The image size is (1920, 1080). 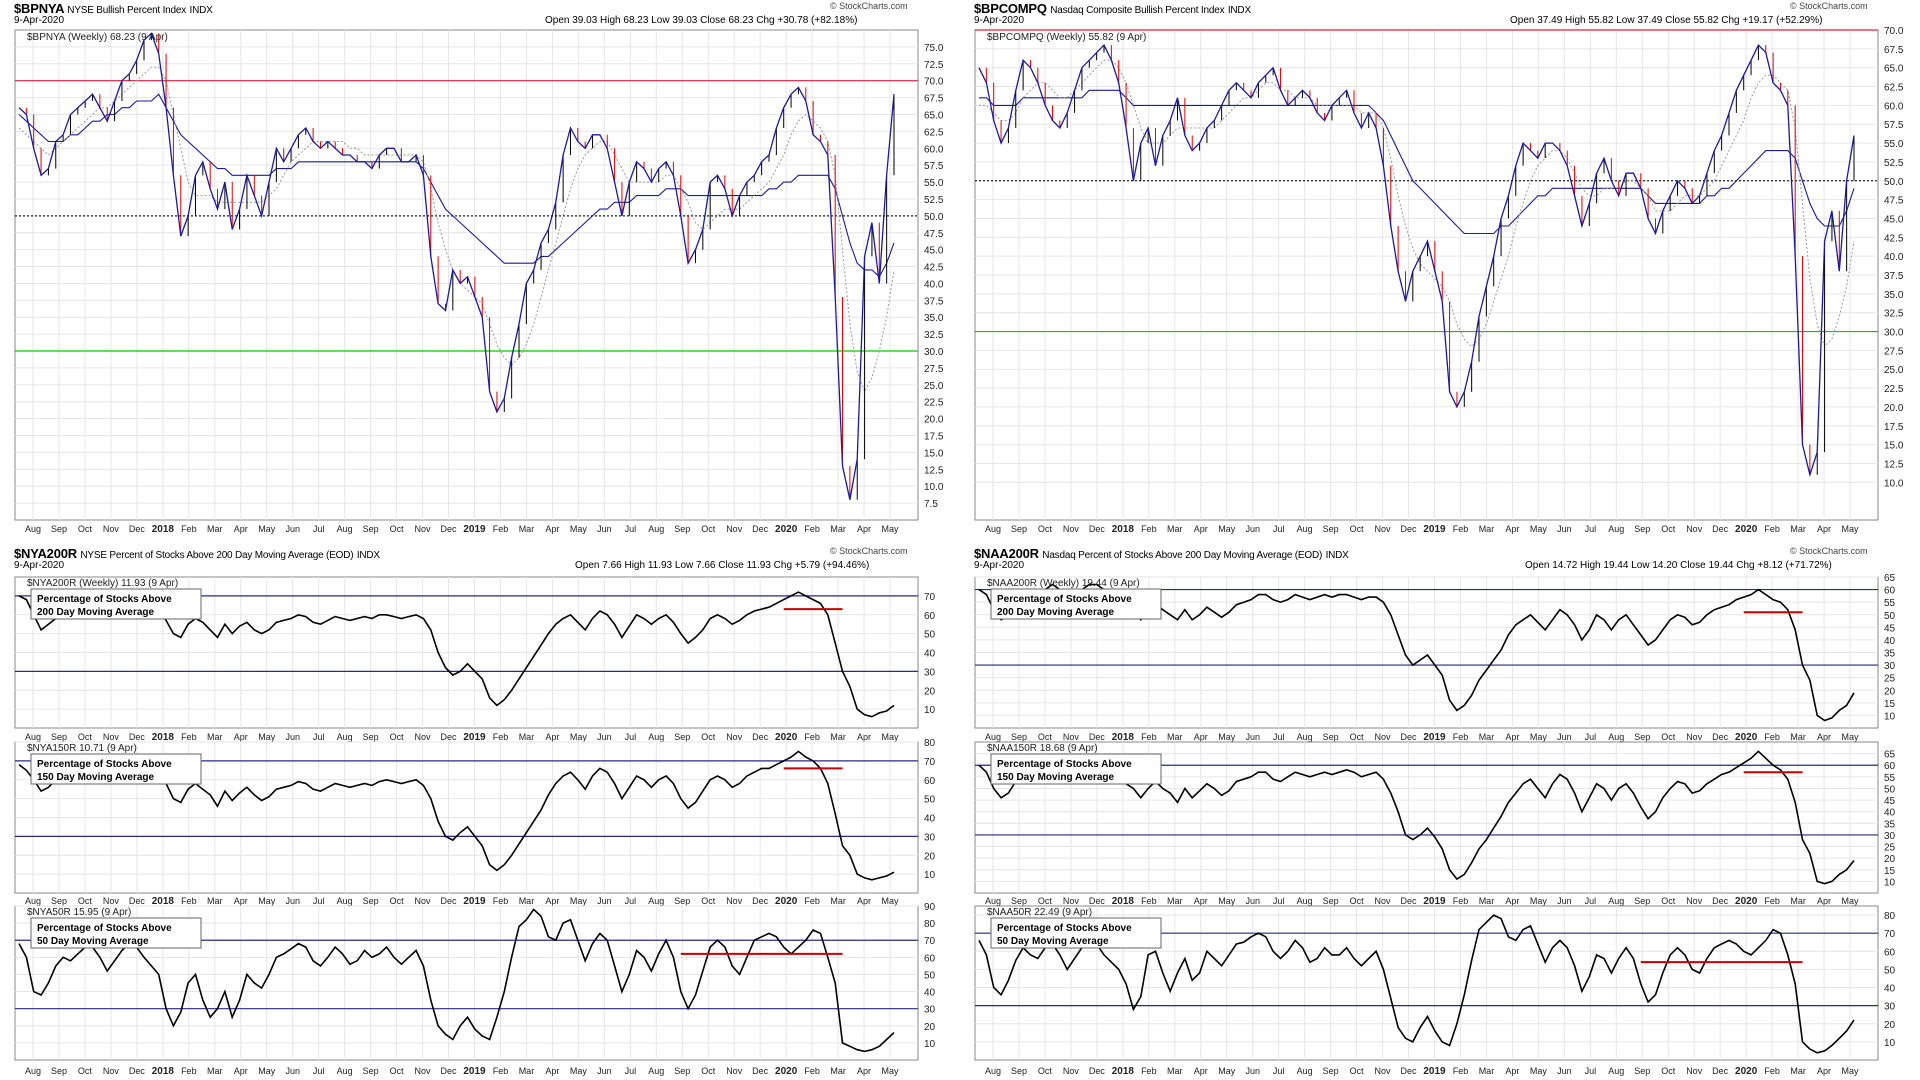 I want to click on y-tick-label: 37.5, so click(x=1894, y=276).